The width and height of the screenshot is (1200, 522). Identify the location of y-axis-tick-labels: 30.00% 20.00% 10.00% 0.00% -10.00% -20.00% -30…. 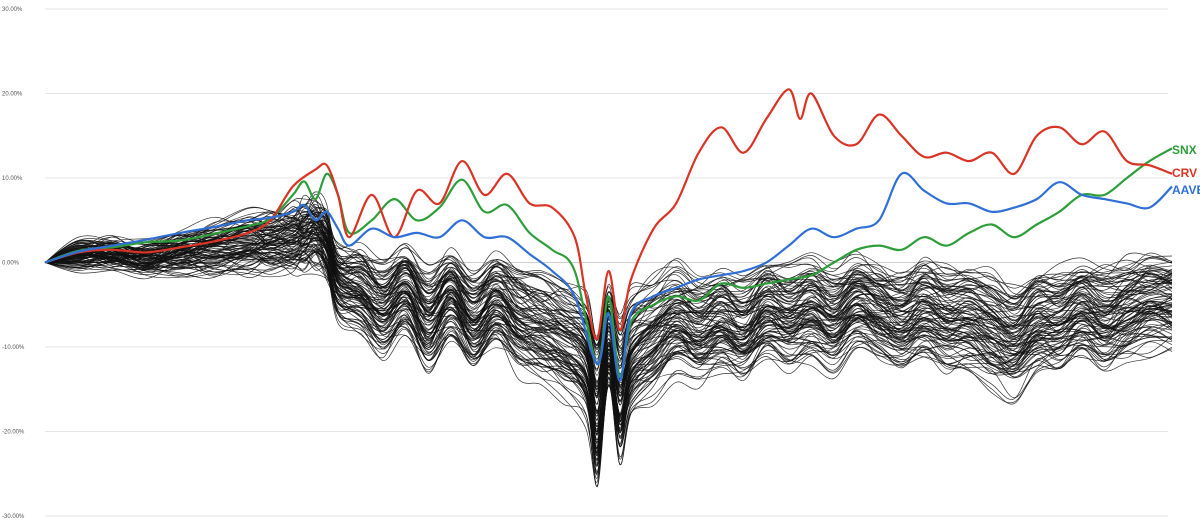
(13, 263).